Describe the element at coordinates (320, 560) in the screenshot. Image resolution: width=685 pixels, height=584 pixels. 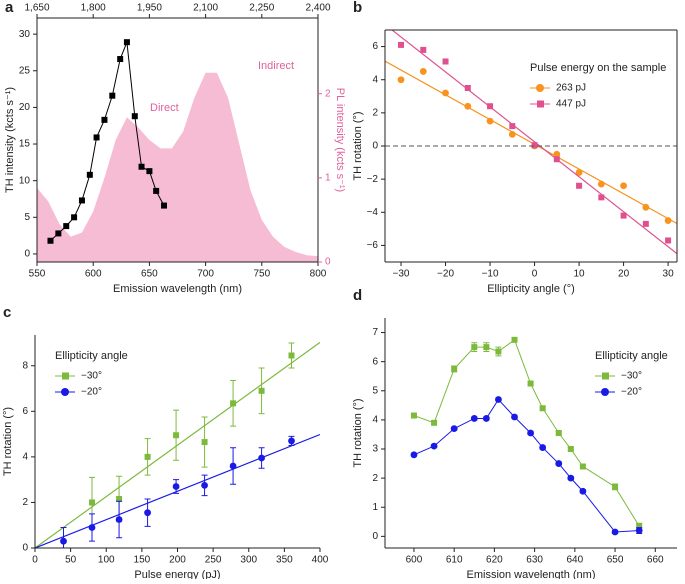
I see `x-tick-label: 400` at that location.